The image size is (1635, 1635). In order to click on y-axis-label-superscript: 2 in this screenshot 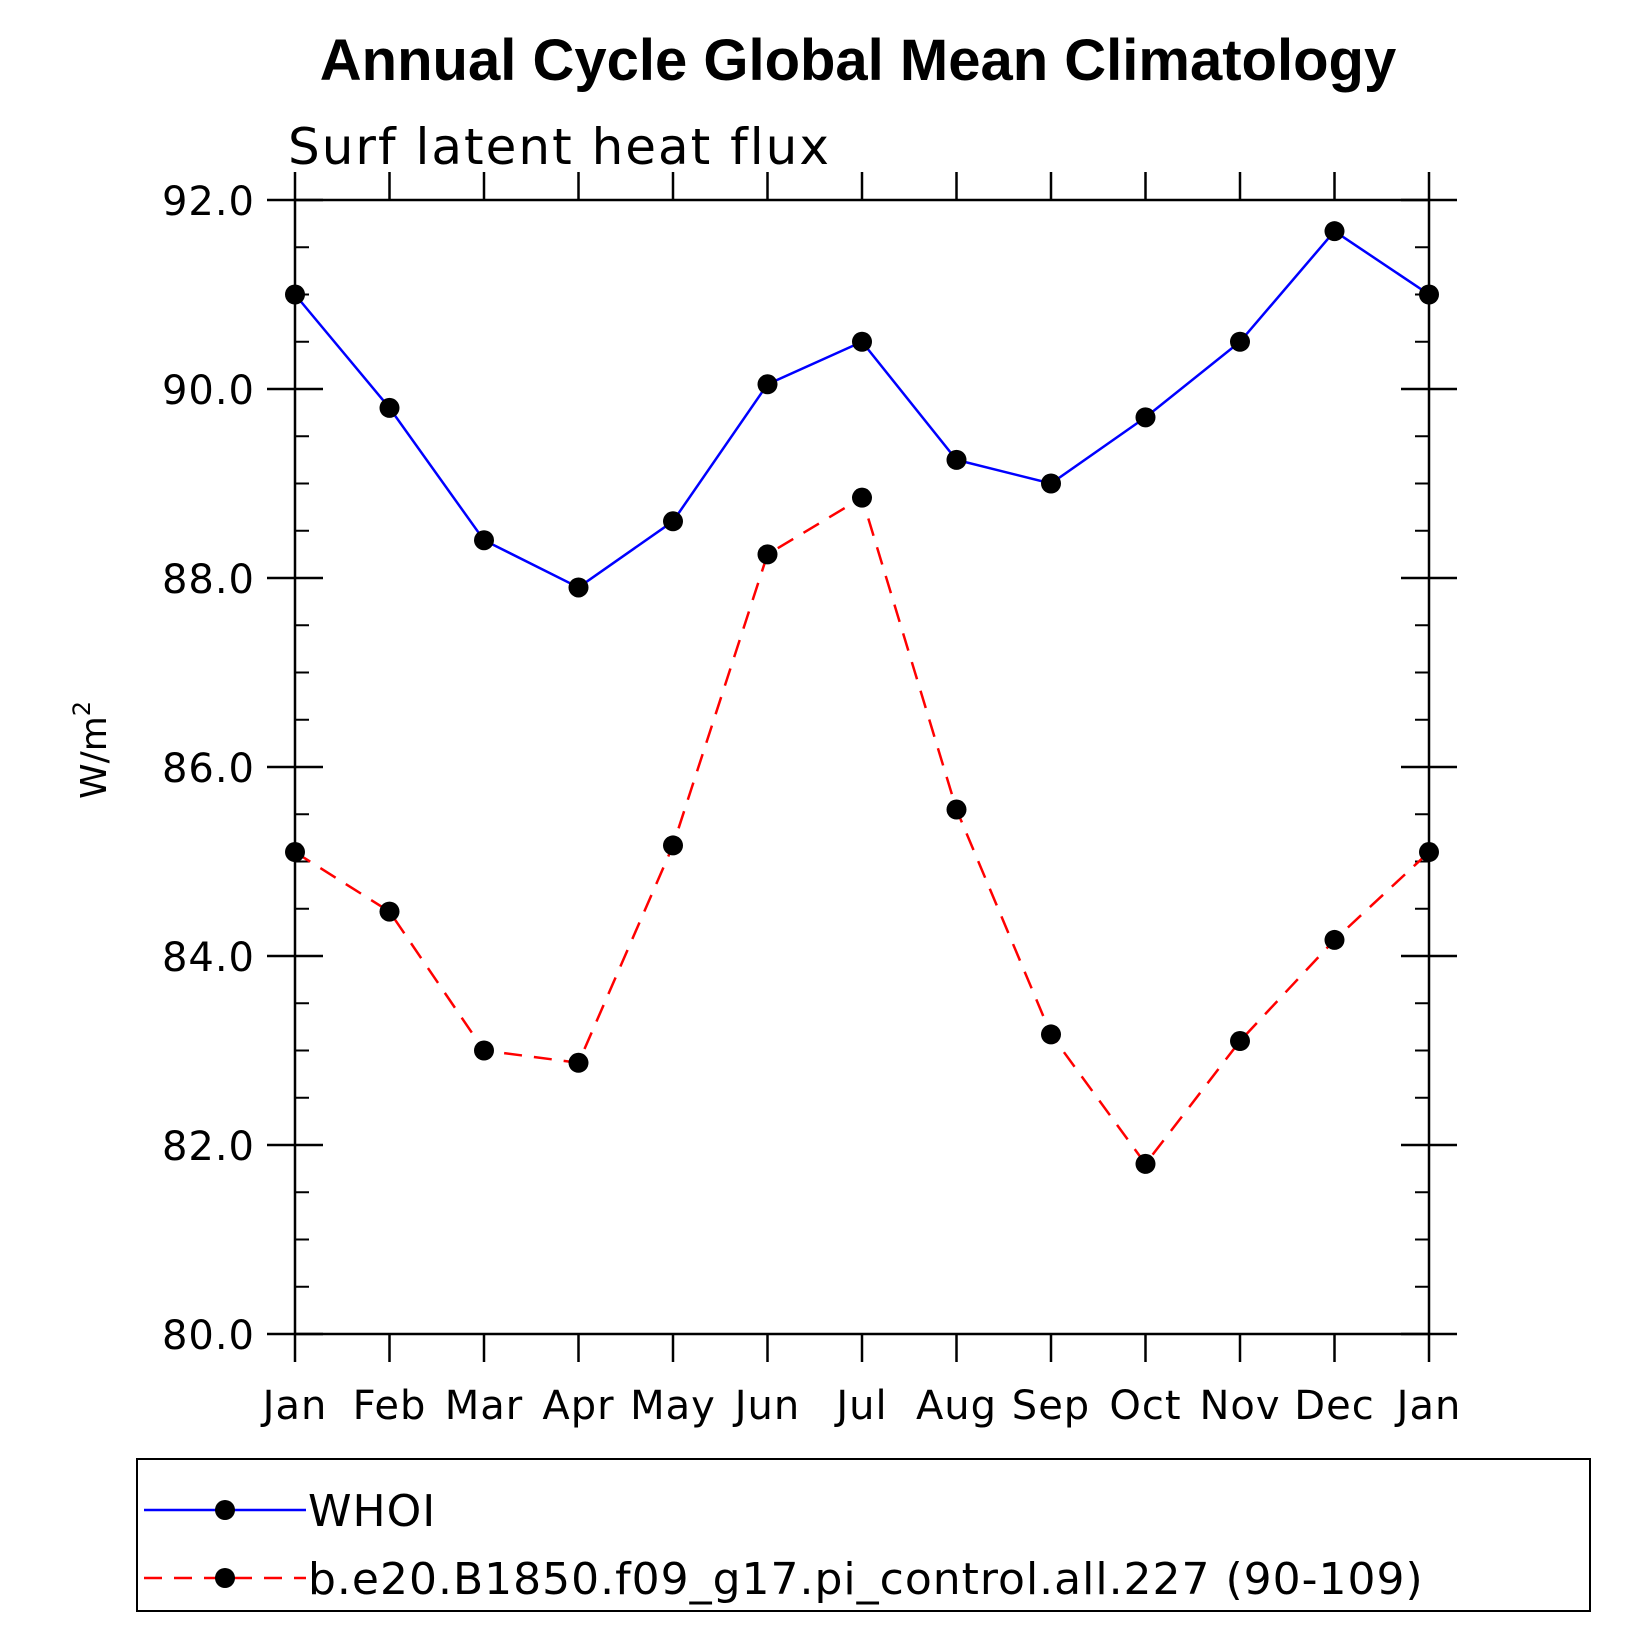, I will do `click(82, 708)`.